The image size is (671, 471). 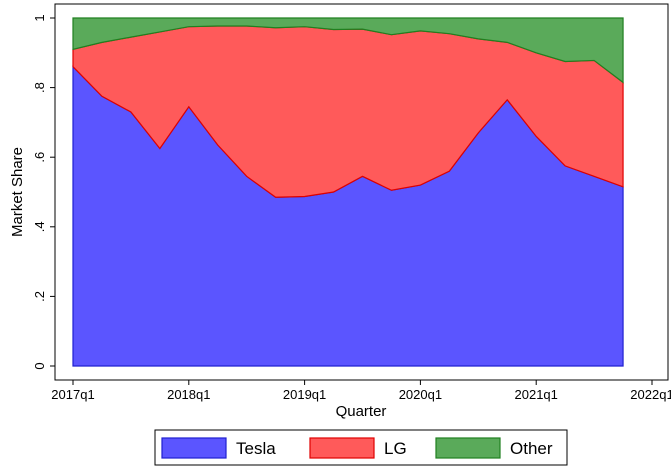 What do you see at coordinates (39, 17) in the screenshot?
I see `y-tick-label: 1` at bounding box center [39, 17].